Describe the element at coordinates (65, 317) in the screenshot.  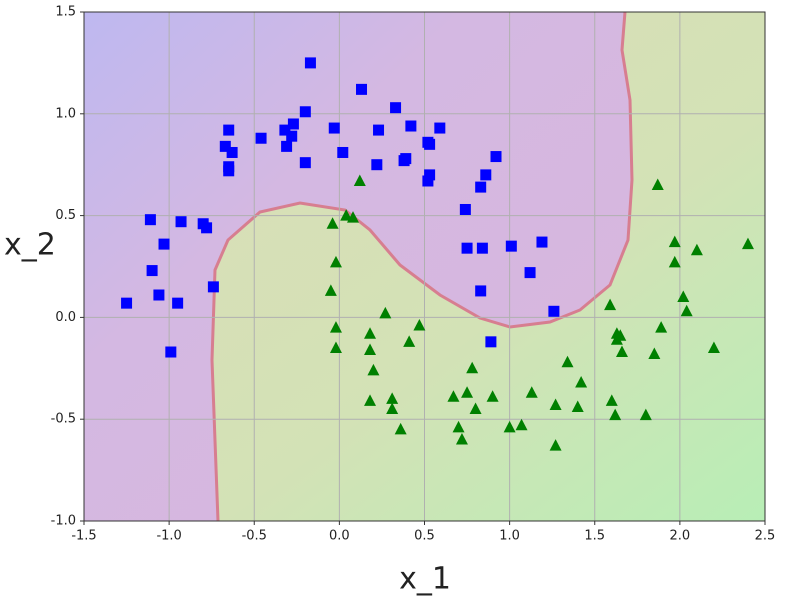
I see `y-tick-label: 0.0` at that location.